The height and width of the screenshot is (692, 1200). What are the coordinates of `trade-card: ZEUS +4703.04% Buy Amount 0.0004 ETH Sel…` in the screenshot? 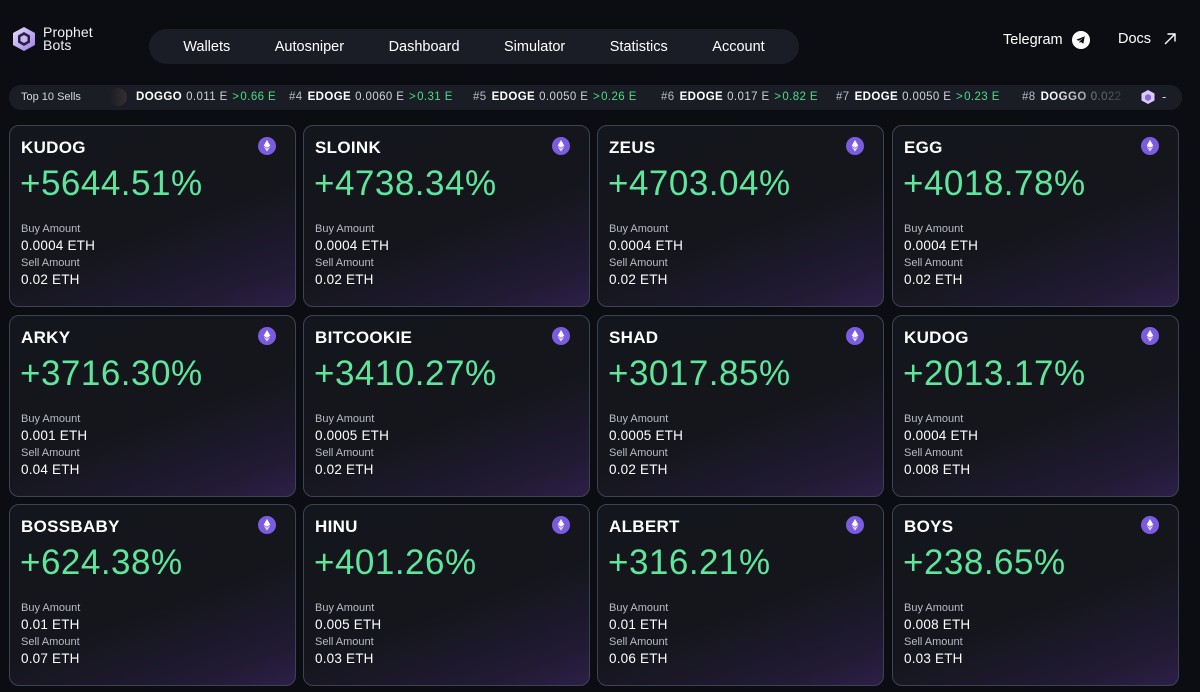 It's located at (740, 216).